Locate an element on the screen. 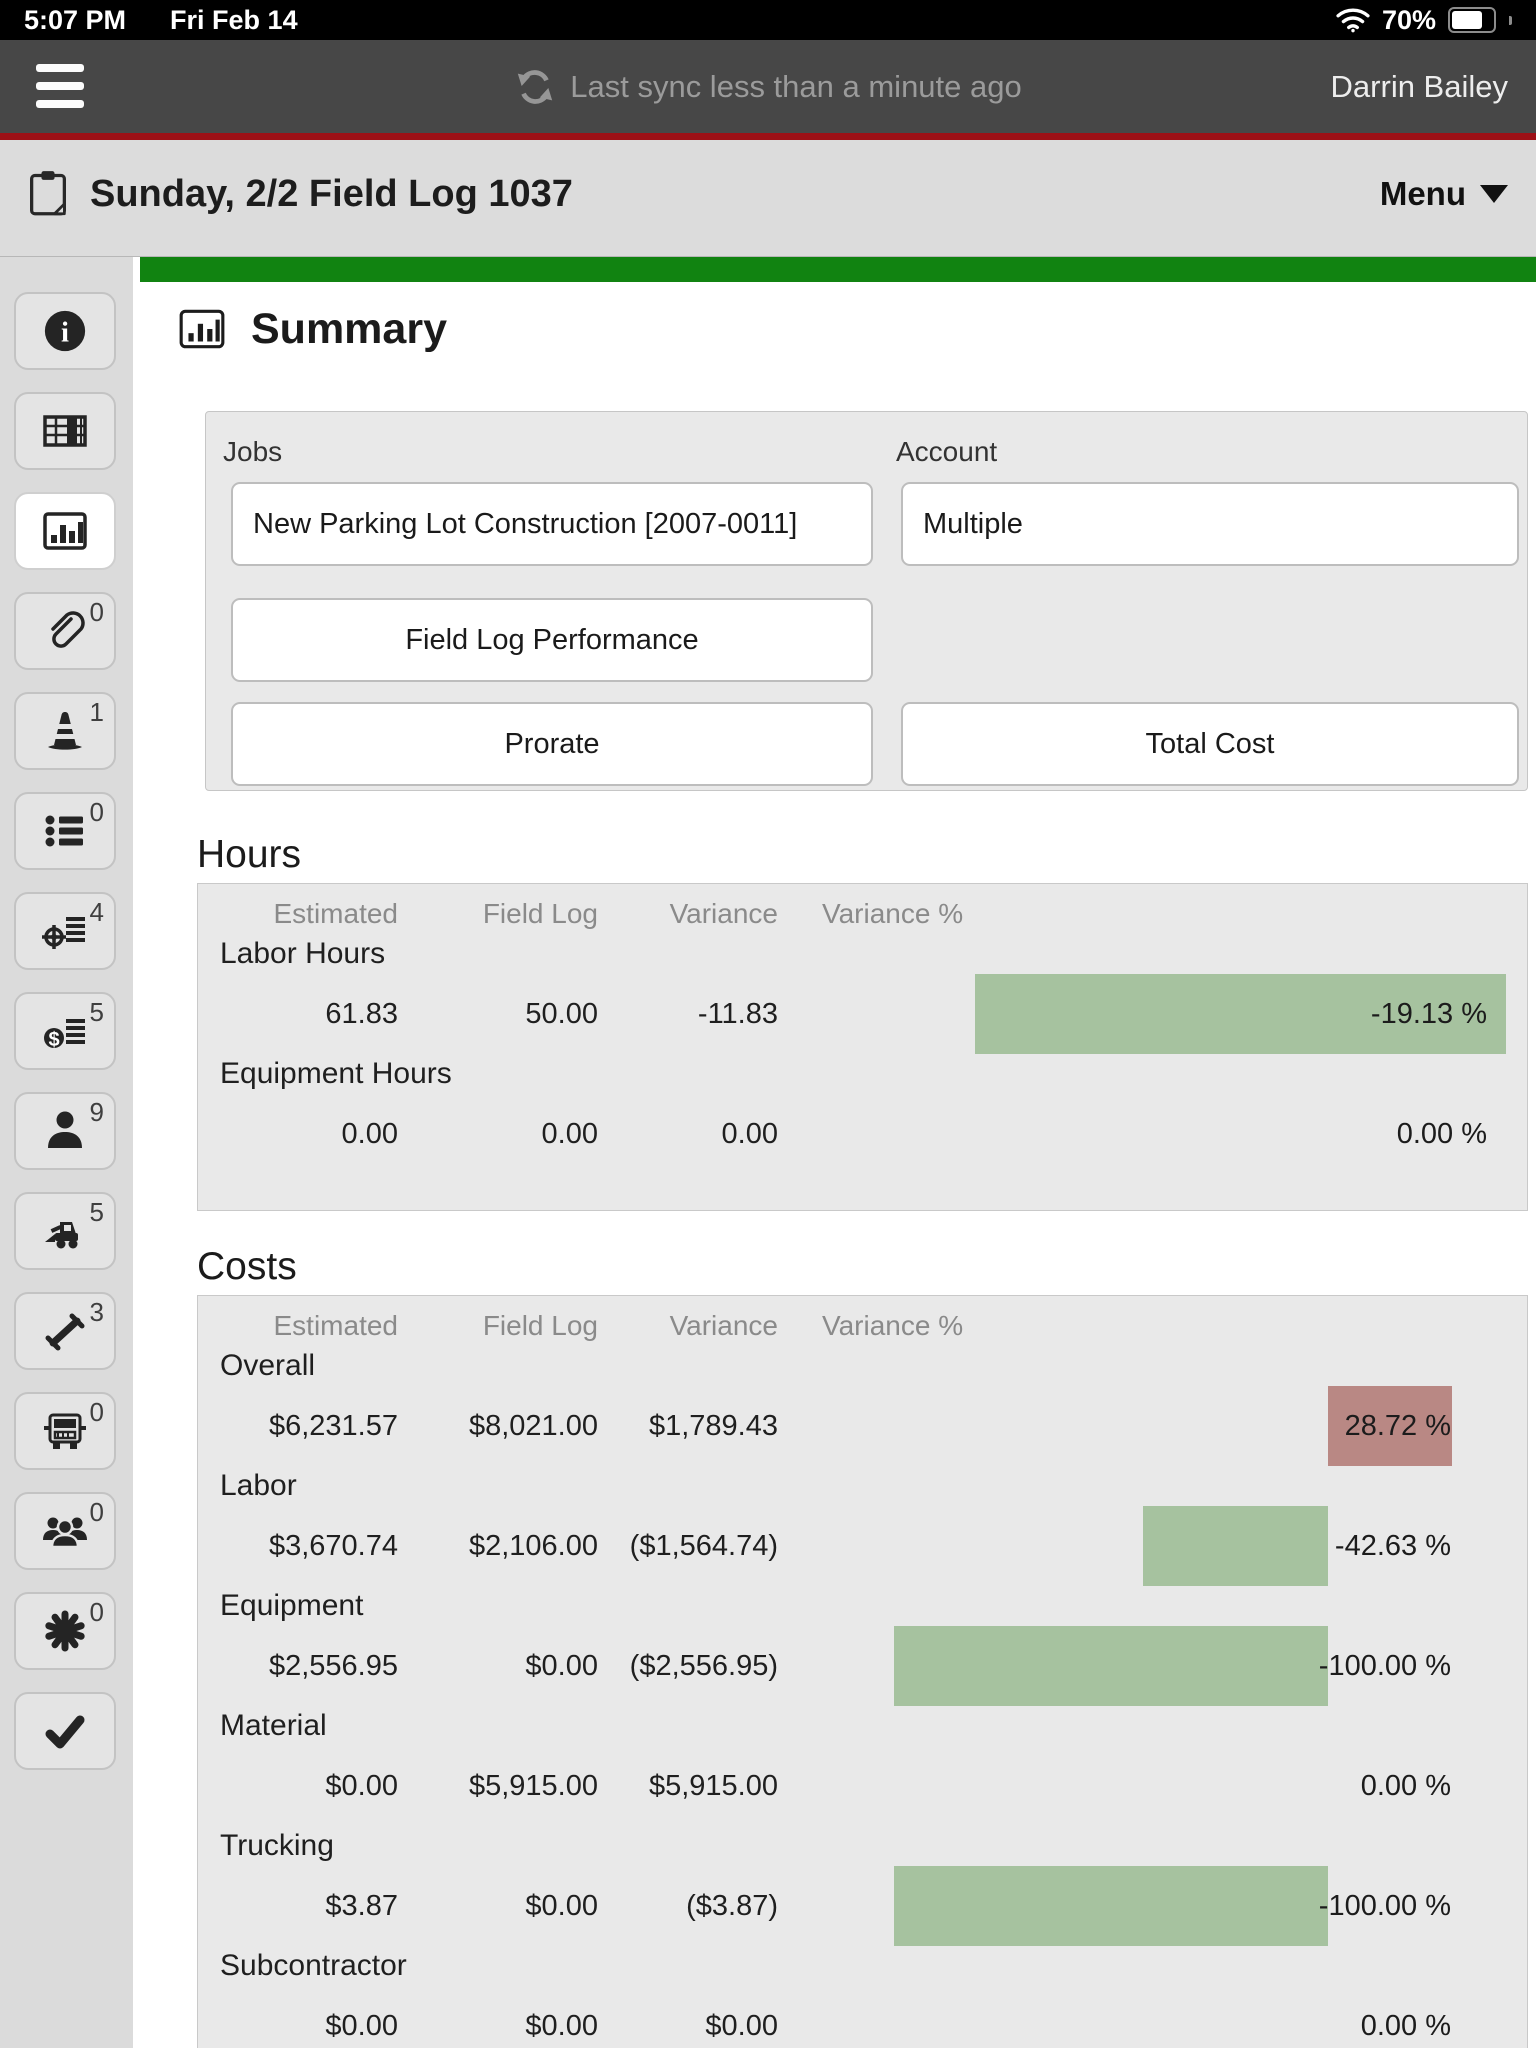 This screenshot has width=1536, height=2048. checkmark-icon is located at coordinates (65, 1731).